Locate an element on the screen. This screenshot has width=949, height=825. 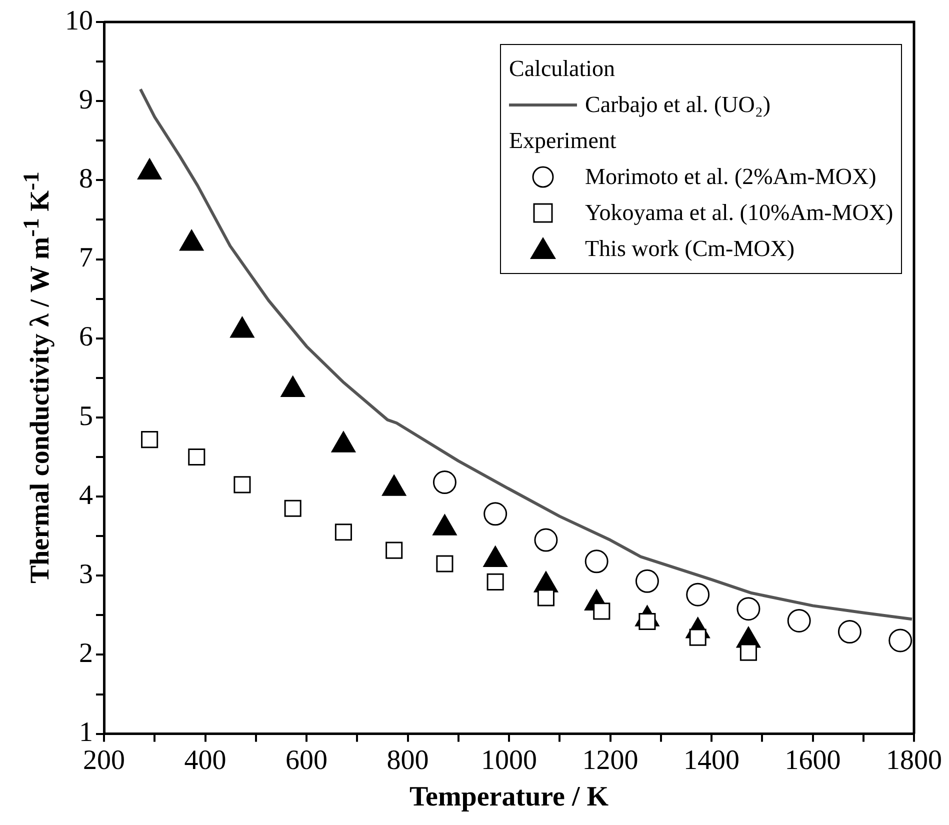
x-tick-label: 1200 is located at coordinates (610, 760).